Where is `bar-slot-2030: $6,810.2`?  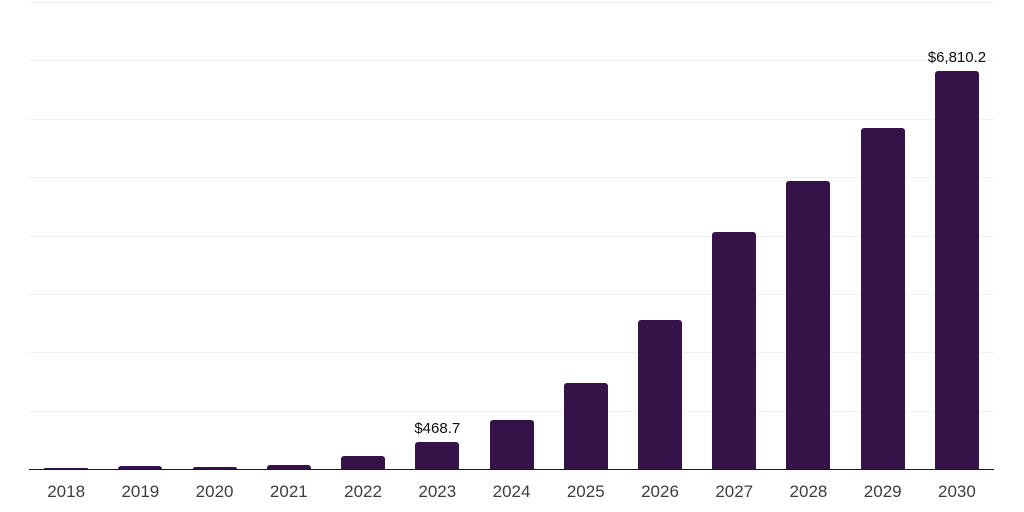 bar-slot-2030: $6,810.2 is located at coordinates (957, 235).